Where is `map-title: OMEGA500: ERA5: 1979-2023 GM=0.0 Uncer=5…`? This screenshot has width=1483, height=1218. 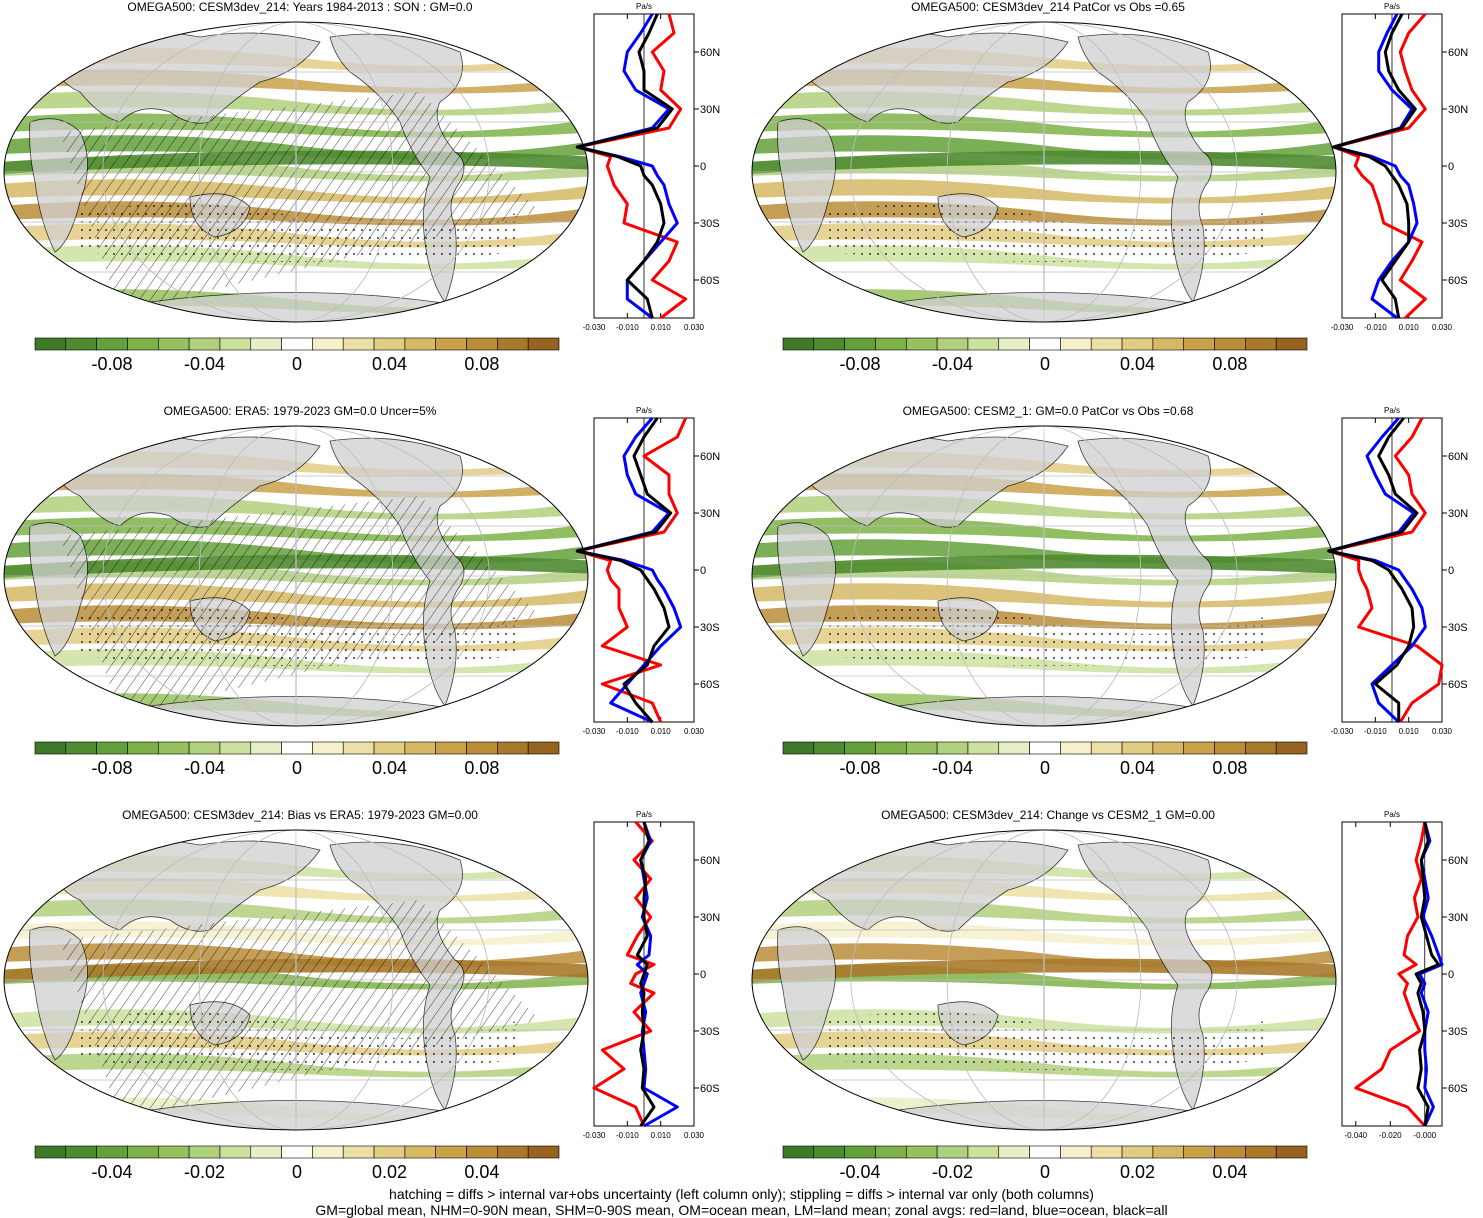 map-title: OMEGA500: ERA5: 1979-2023 GM=0.0 Uncer=5… is located at coordinates (300, 411).